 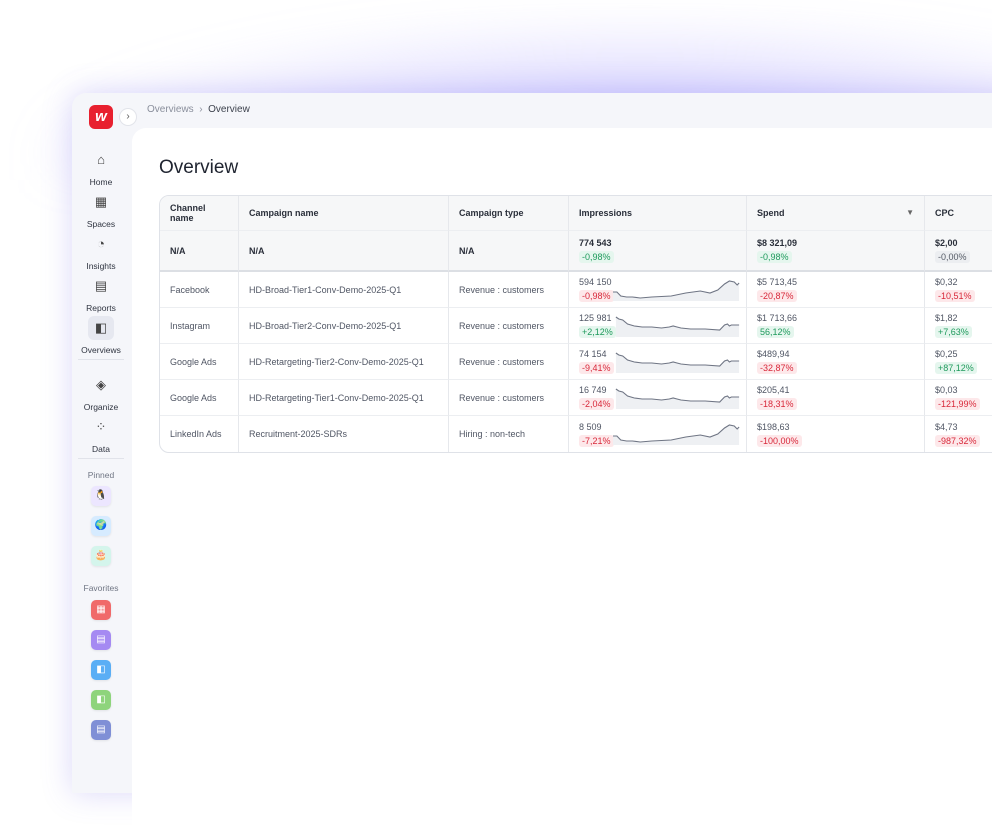 I want to click on impressions-cell: 8 509 -7,21%, so click(x=658, y=434).